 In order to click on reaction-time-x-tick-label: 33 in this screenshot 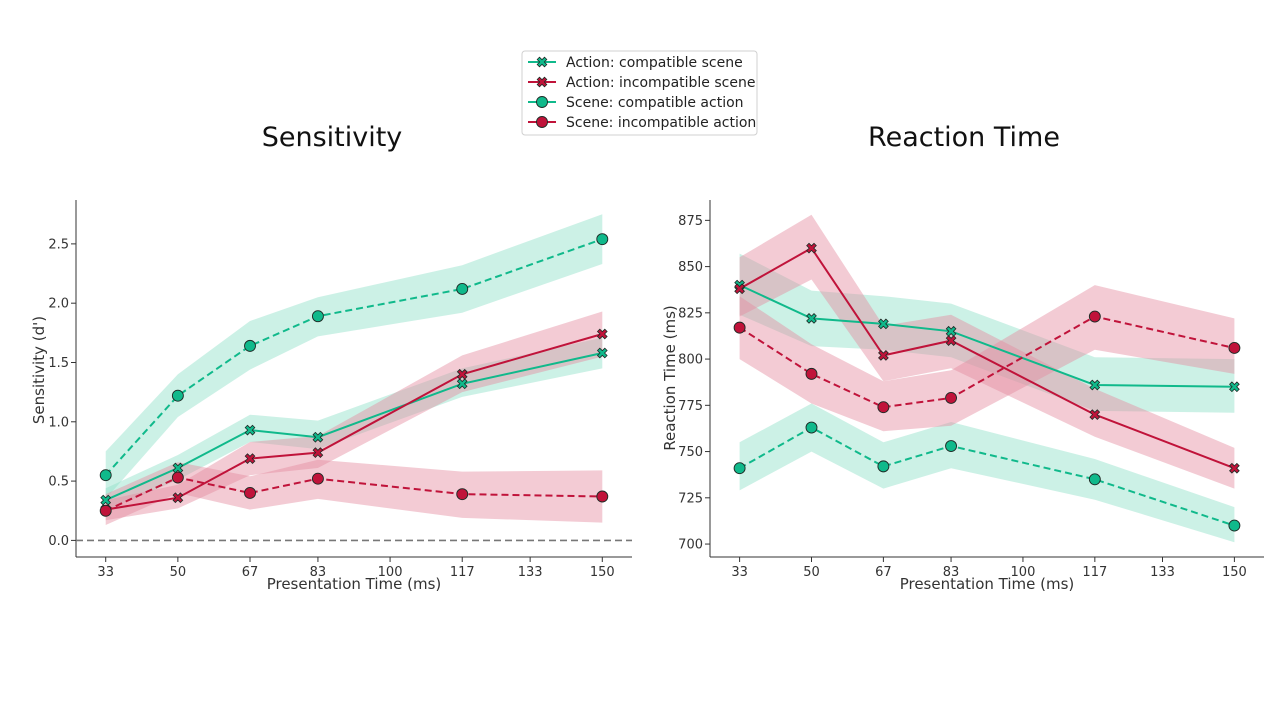, I will do `click(739, 572)`.